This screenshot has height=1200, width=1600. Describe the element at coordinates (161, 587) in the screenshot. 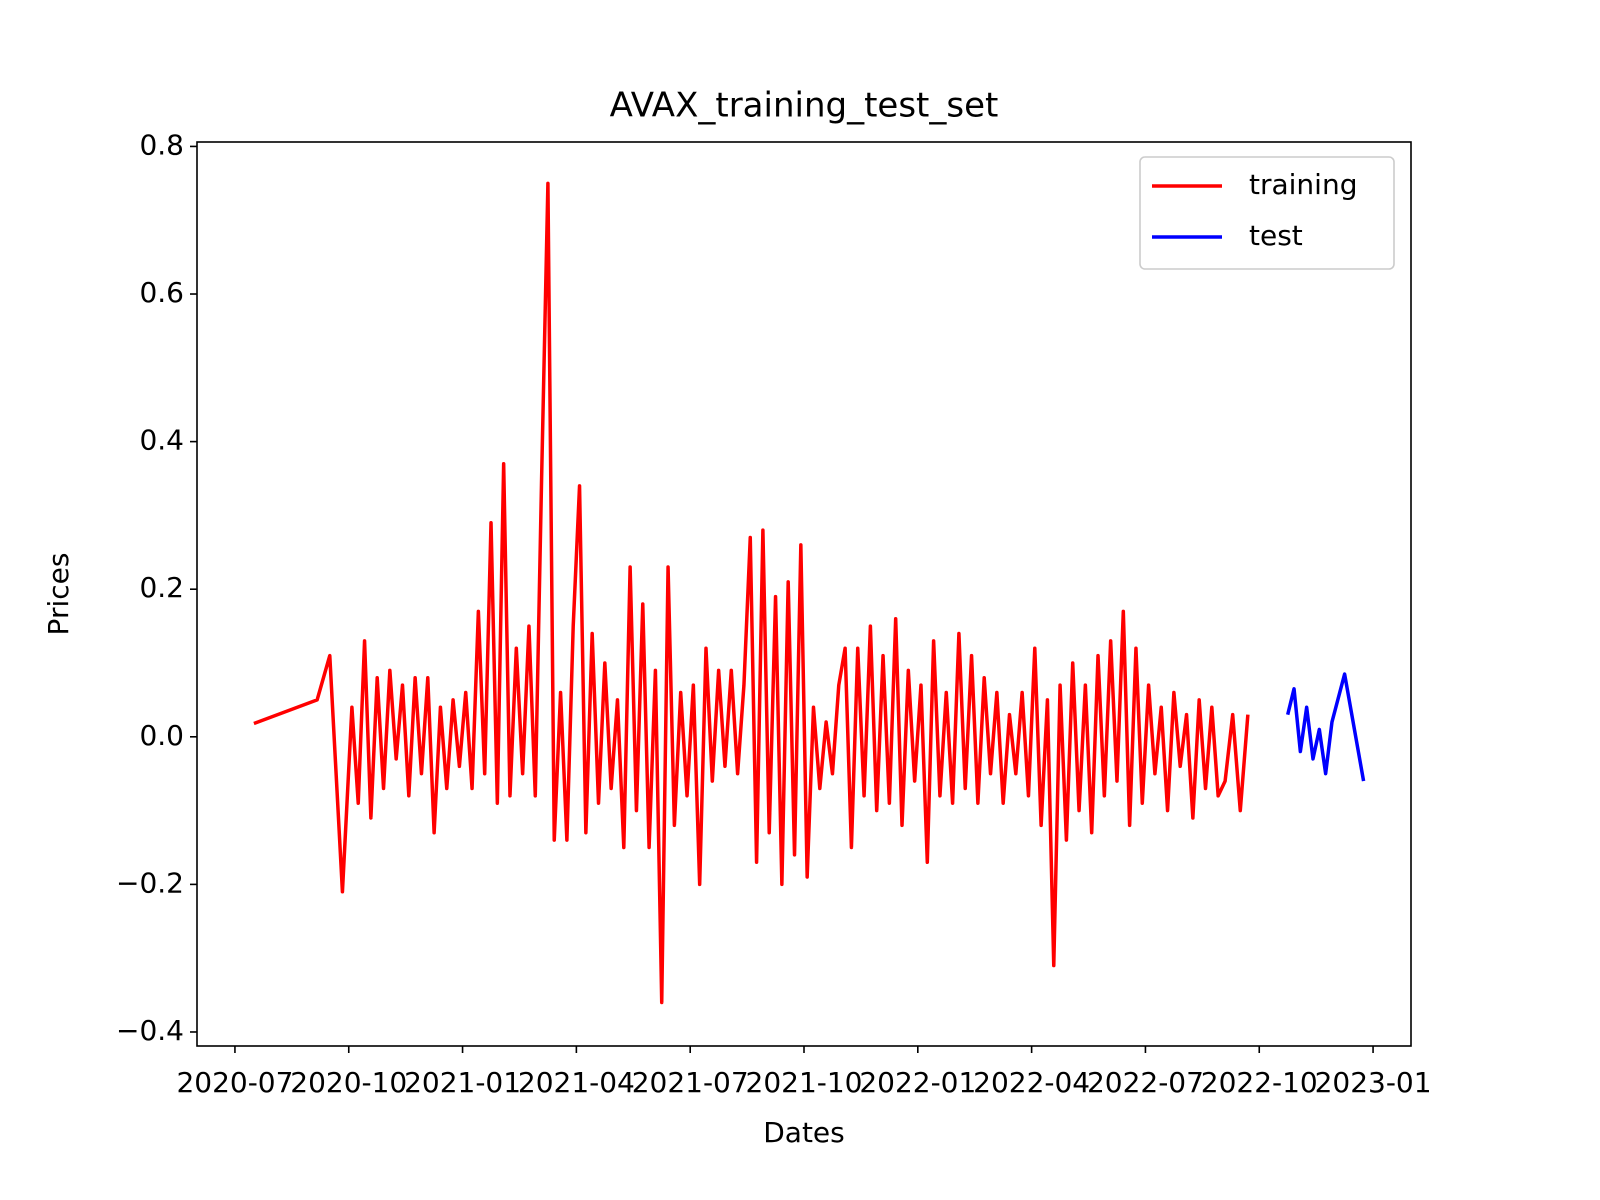

I see `y-tick-label: 0.2` at that location.